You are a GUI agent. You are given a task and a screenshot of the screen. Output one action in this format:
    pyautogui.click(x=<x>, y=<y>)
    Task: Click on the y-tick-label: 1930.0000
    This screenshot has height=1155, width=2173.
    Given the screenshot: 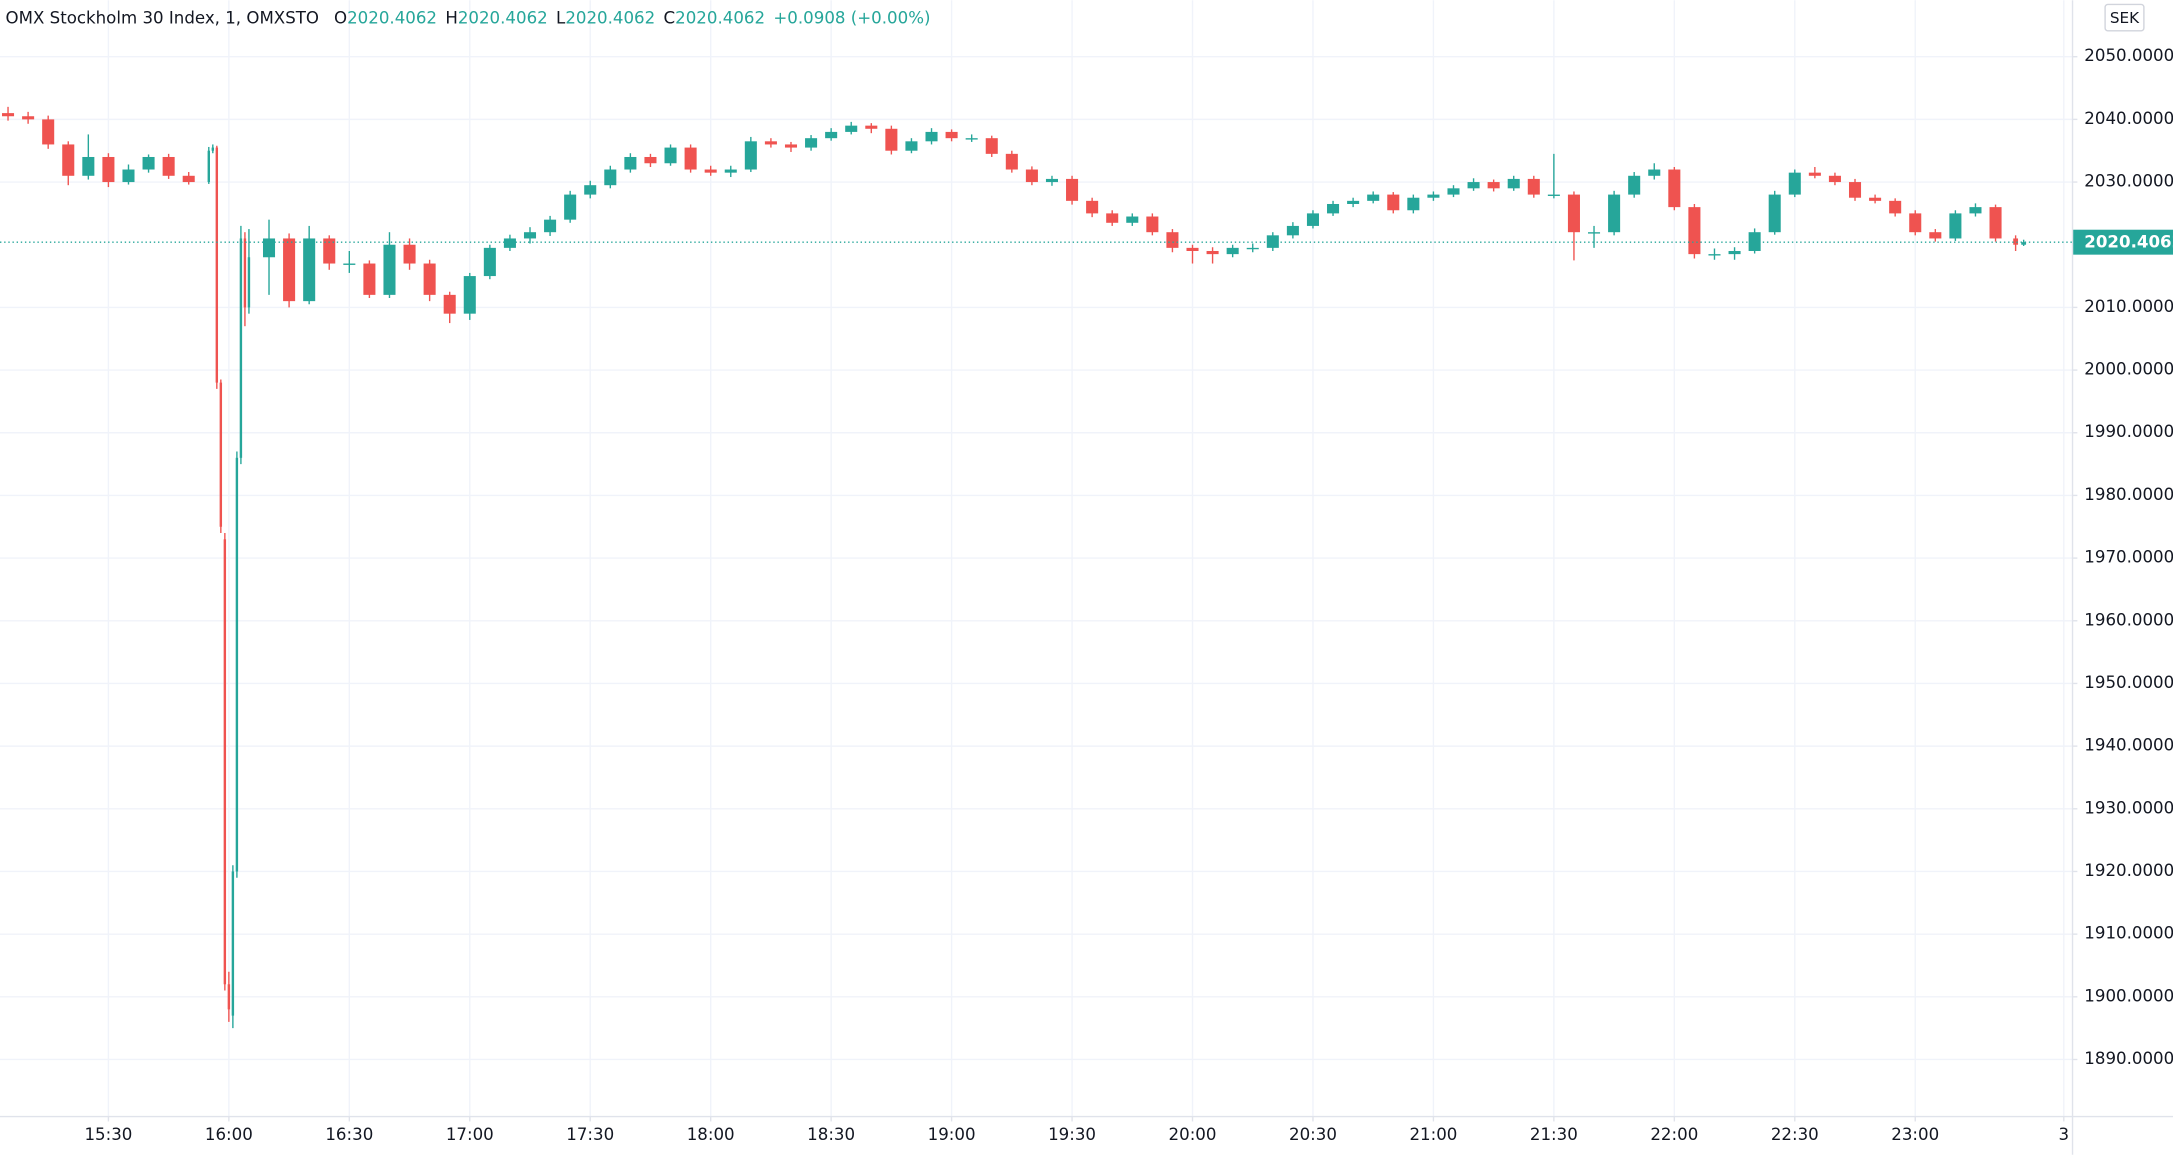 What is the action you would take?
    pyautogui.click(x=2128, y=807)
    